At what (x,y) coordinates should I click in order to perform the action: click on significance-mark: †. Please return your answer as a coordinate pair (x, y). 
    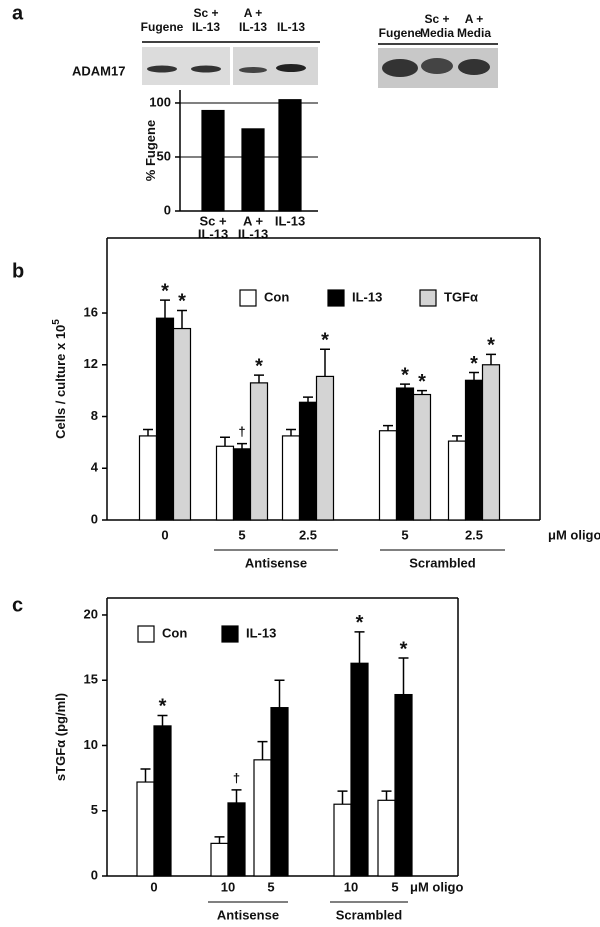
    Looking at the image, I should click on (241, 431).